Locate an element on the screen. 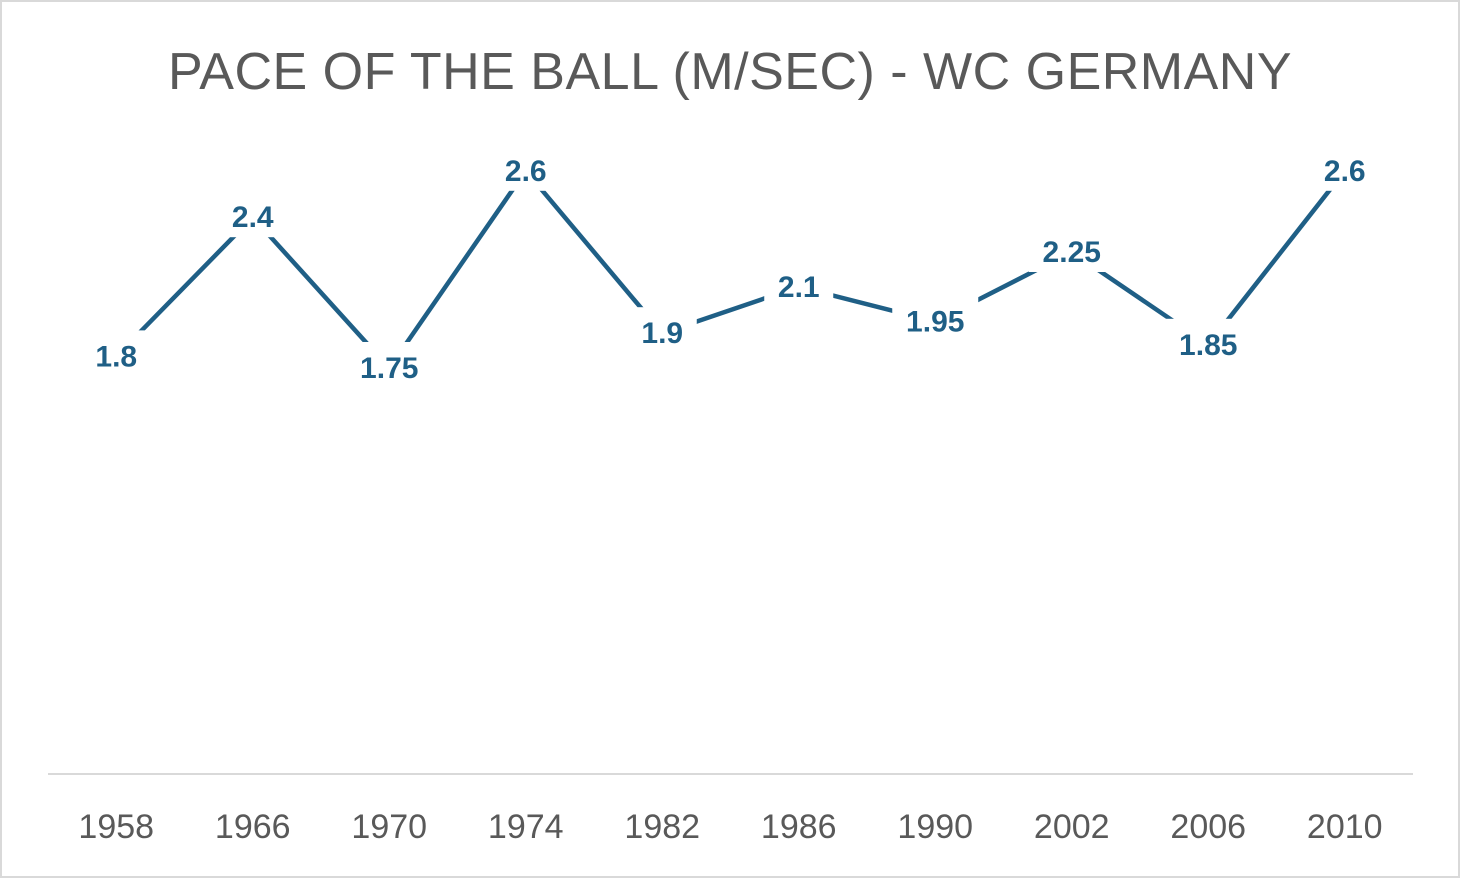 The width and height of the screenshot is (1460, 878). data-label: 2.4 is located at coordinates (253, 217).